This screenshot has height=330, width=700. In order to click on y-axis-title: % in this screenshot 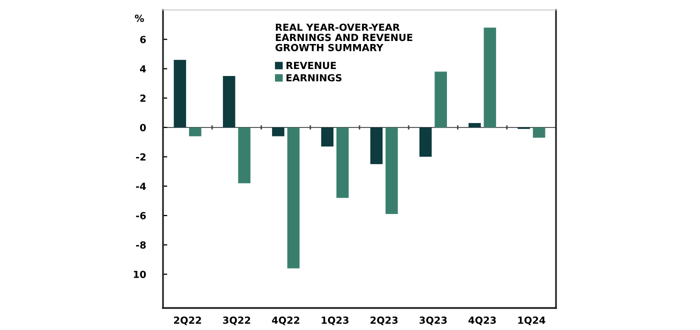, I will do `click(139, 18)`.